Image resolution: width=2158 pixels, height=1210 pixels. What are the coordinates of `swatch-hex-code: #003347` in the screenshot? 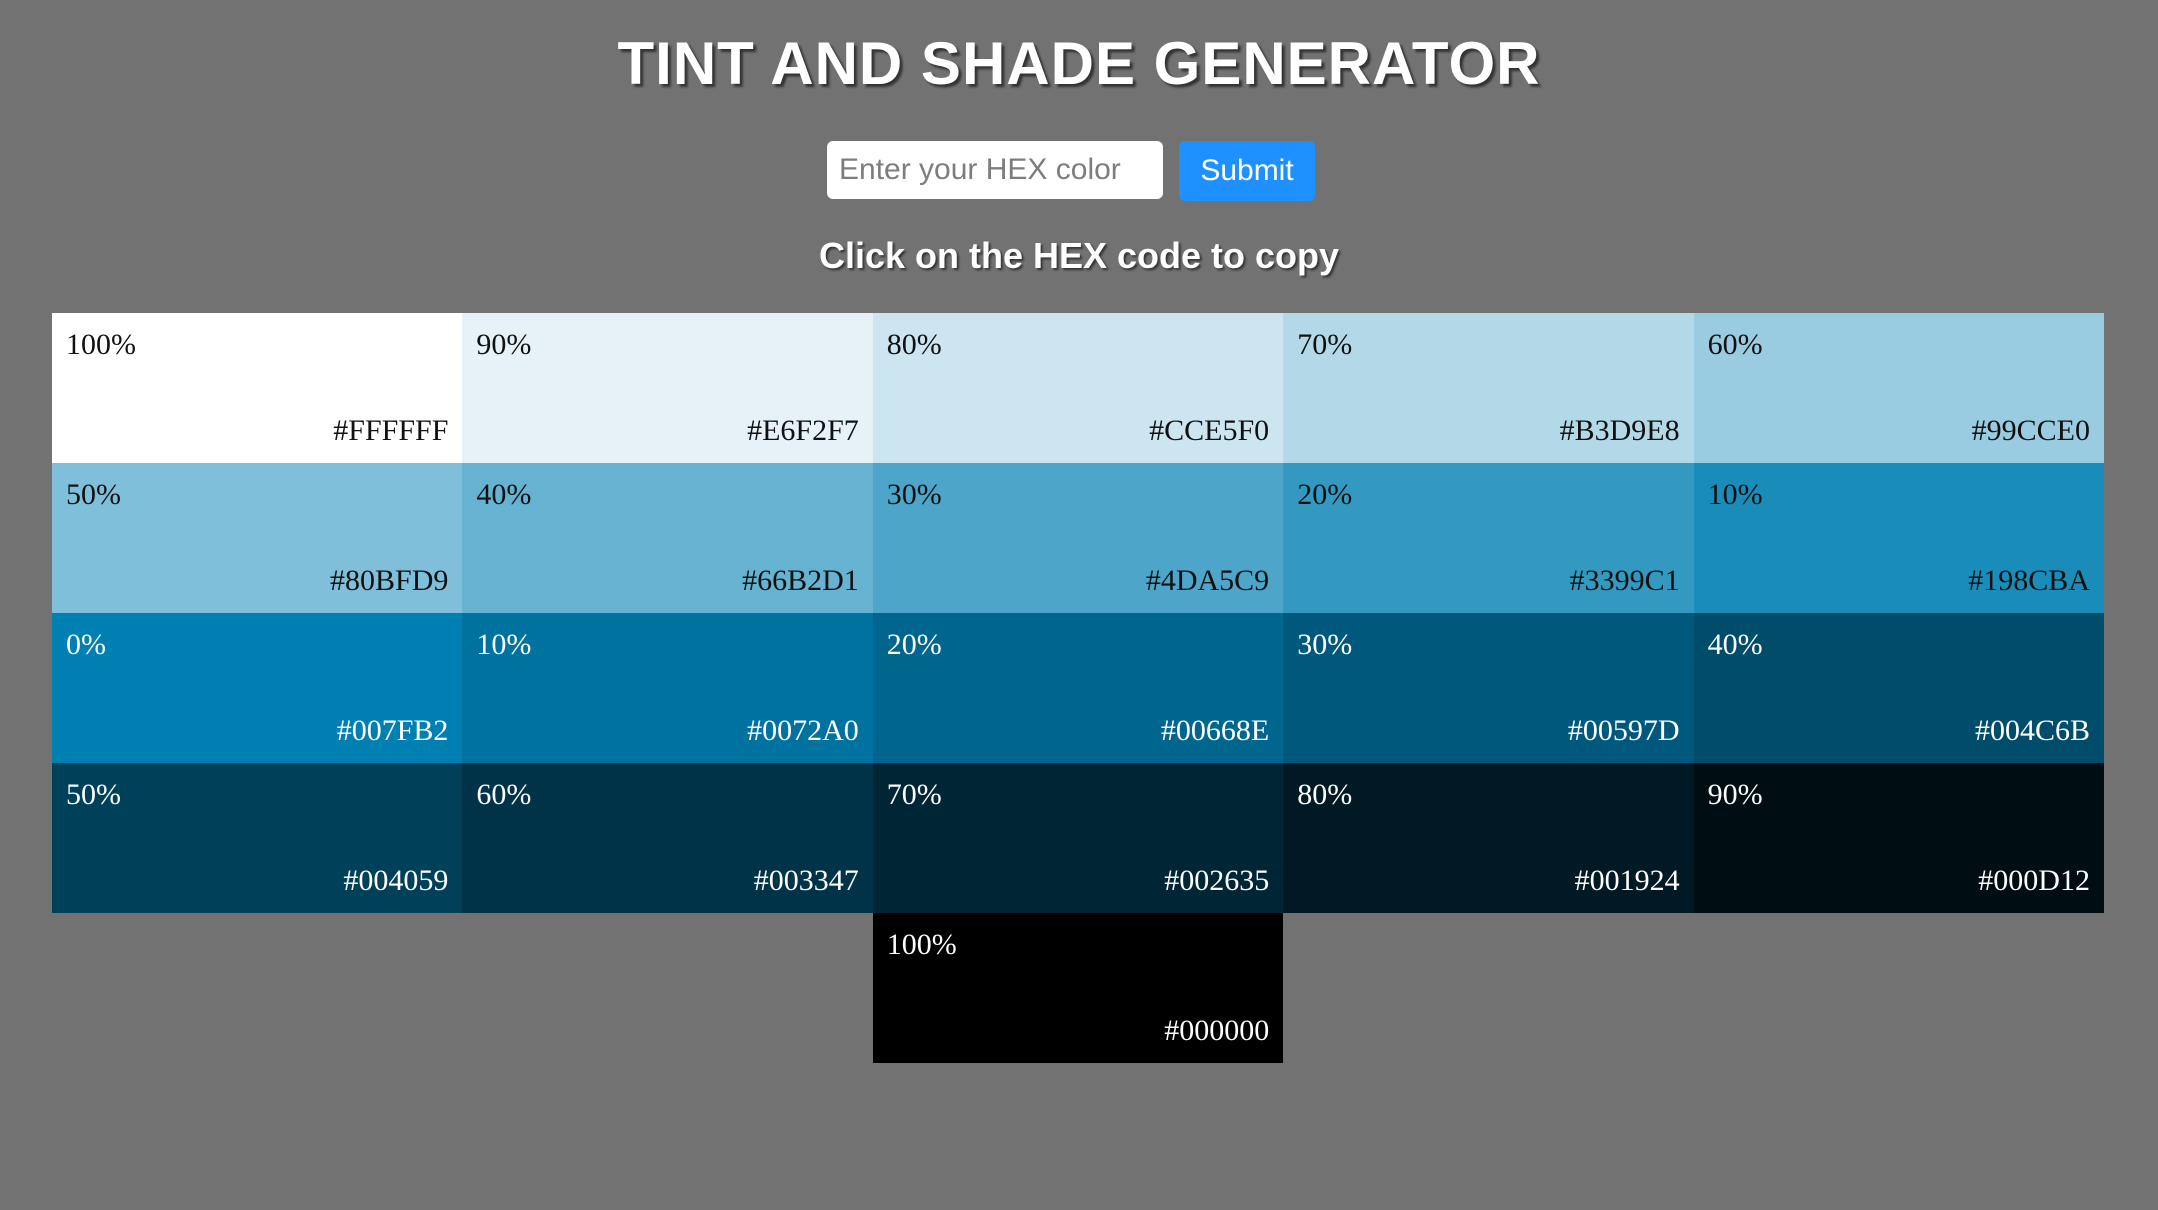 It's located at (806, 880).